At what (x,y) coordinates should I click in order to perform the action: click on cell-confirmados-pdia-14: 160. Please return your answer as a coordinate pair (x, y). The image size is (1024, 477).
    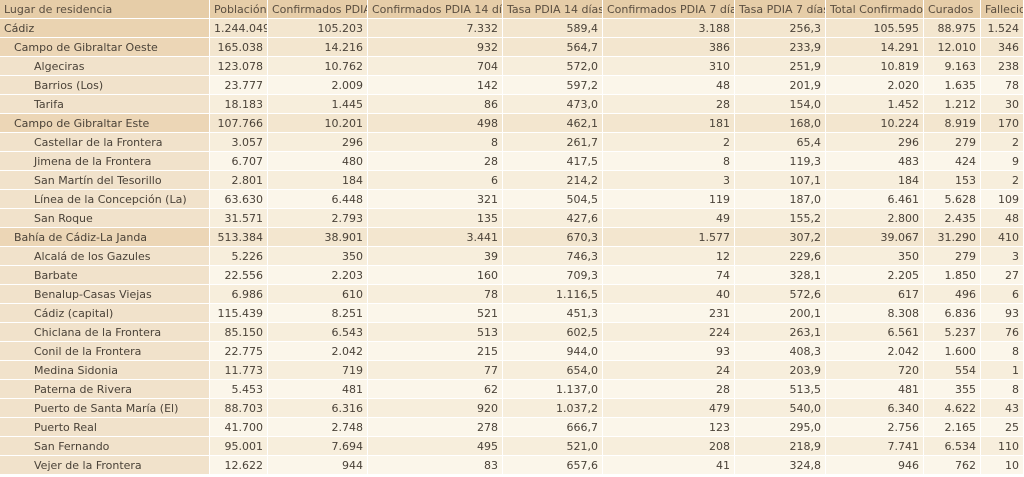
    Looking at the image, I should click on (435, 275).